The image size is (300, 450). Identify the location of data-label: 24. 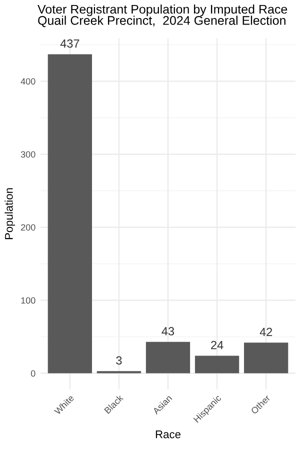
(217, 345).